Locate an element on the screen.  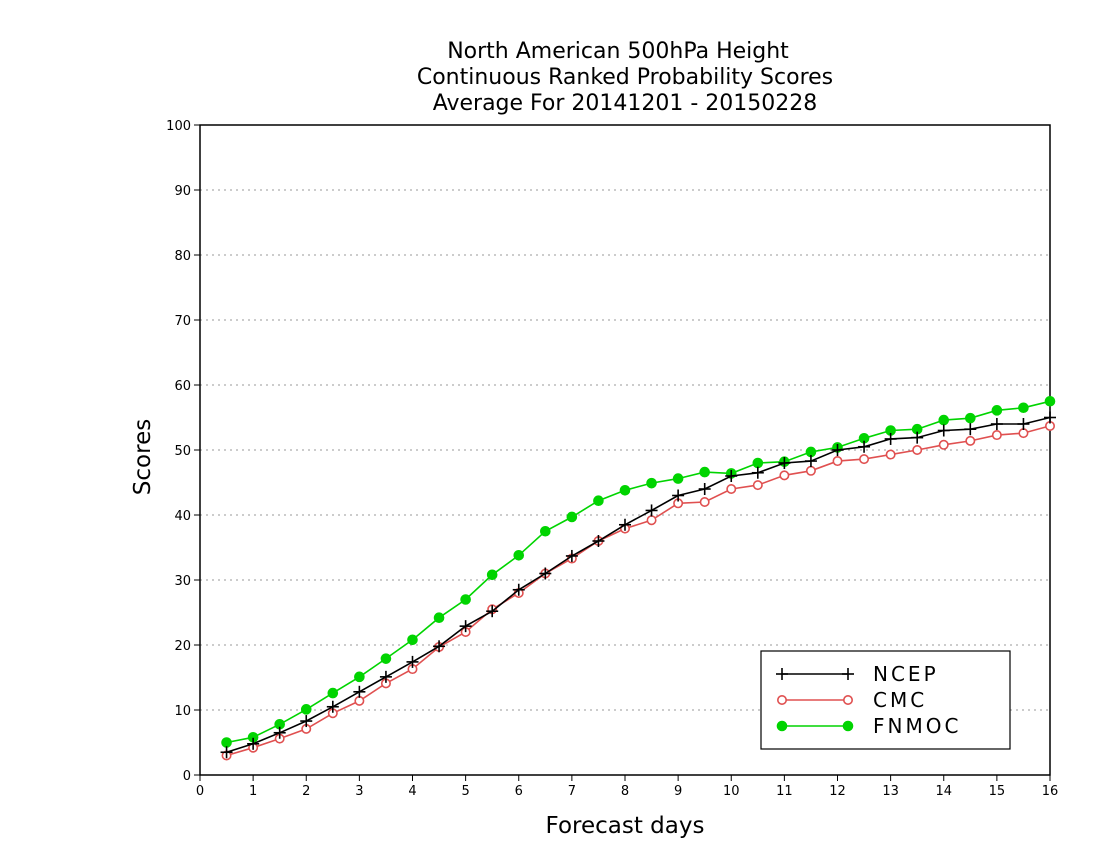
y-tick-label-80: 80 is located at coordinates (182, 256).